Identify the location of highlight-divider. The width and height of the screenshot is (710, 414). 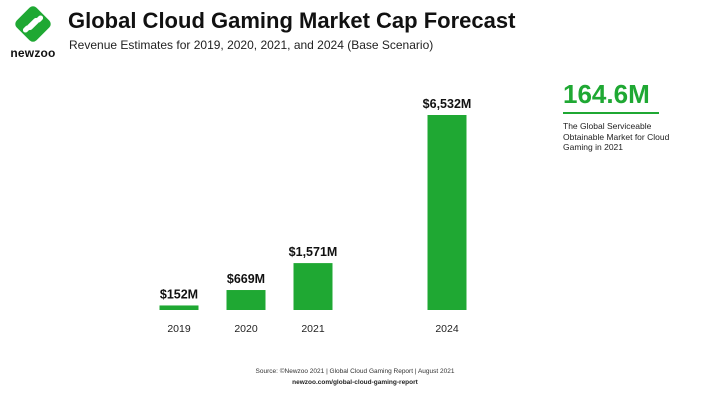
(611, 113).